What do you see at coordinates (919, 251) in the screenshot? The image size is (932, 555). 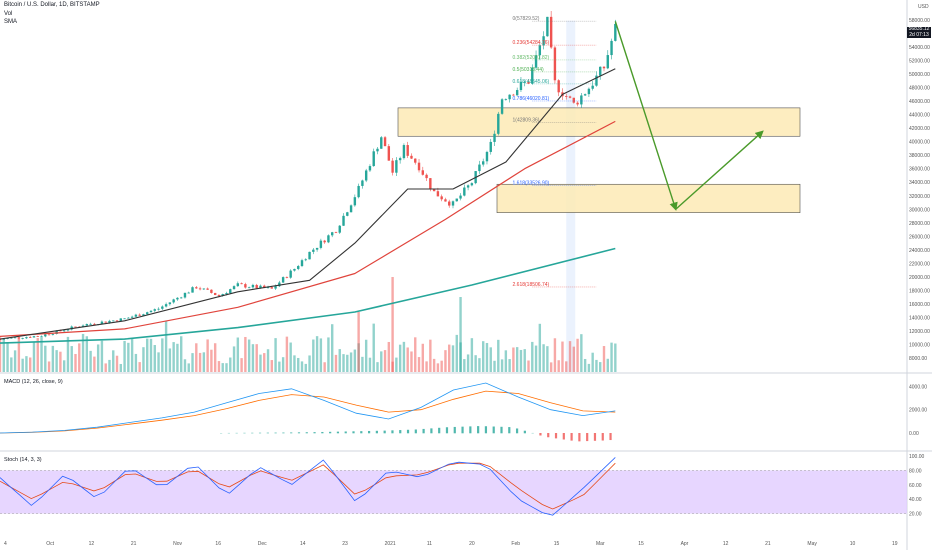 I see `price-tick-label: 24000.00` at bounding box center [919, 251].